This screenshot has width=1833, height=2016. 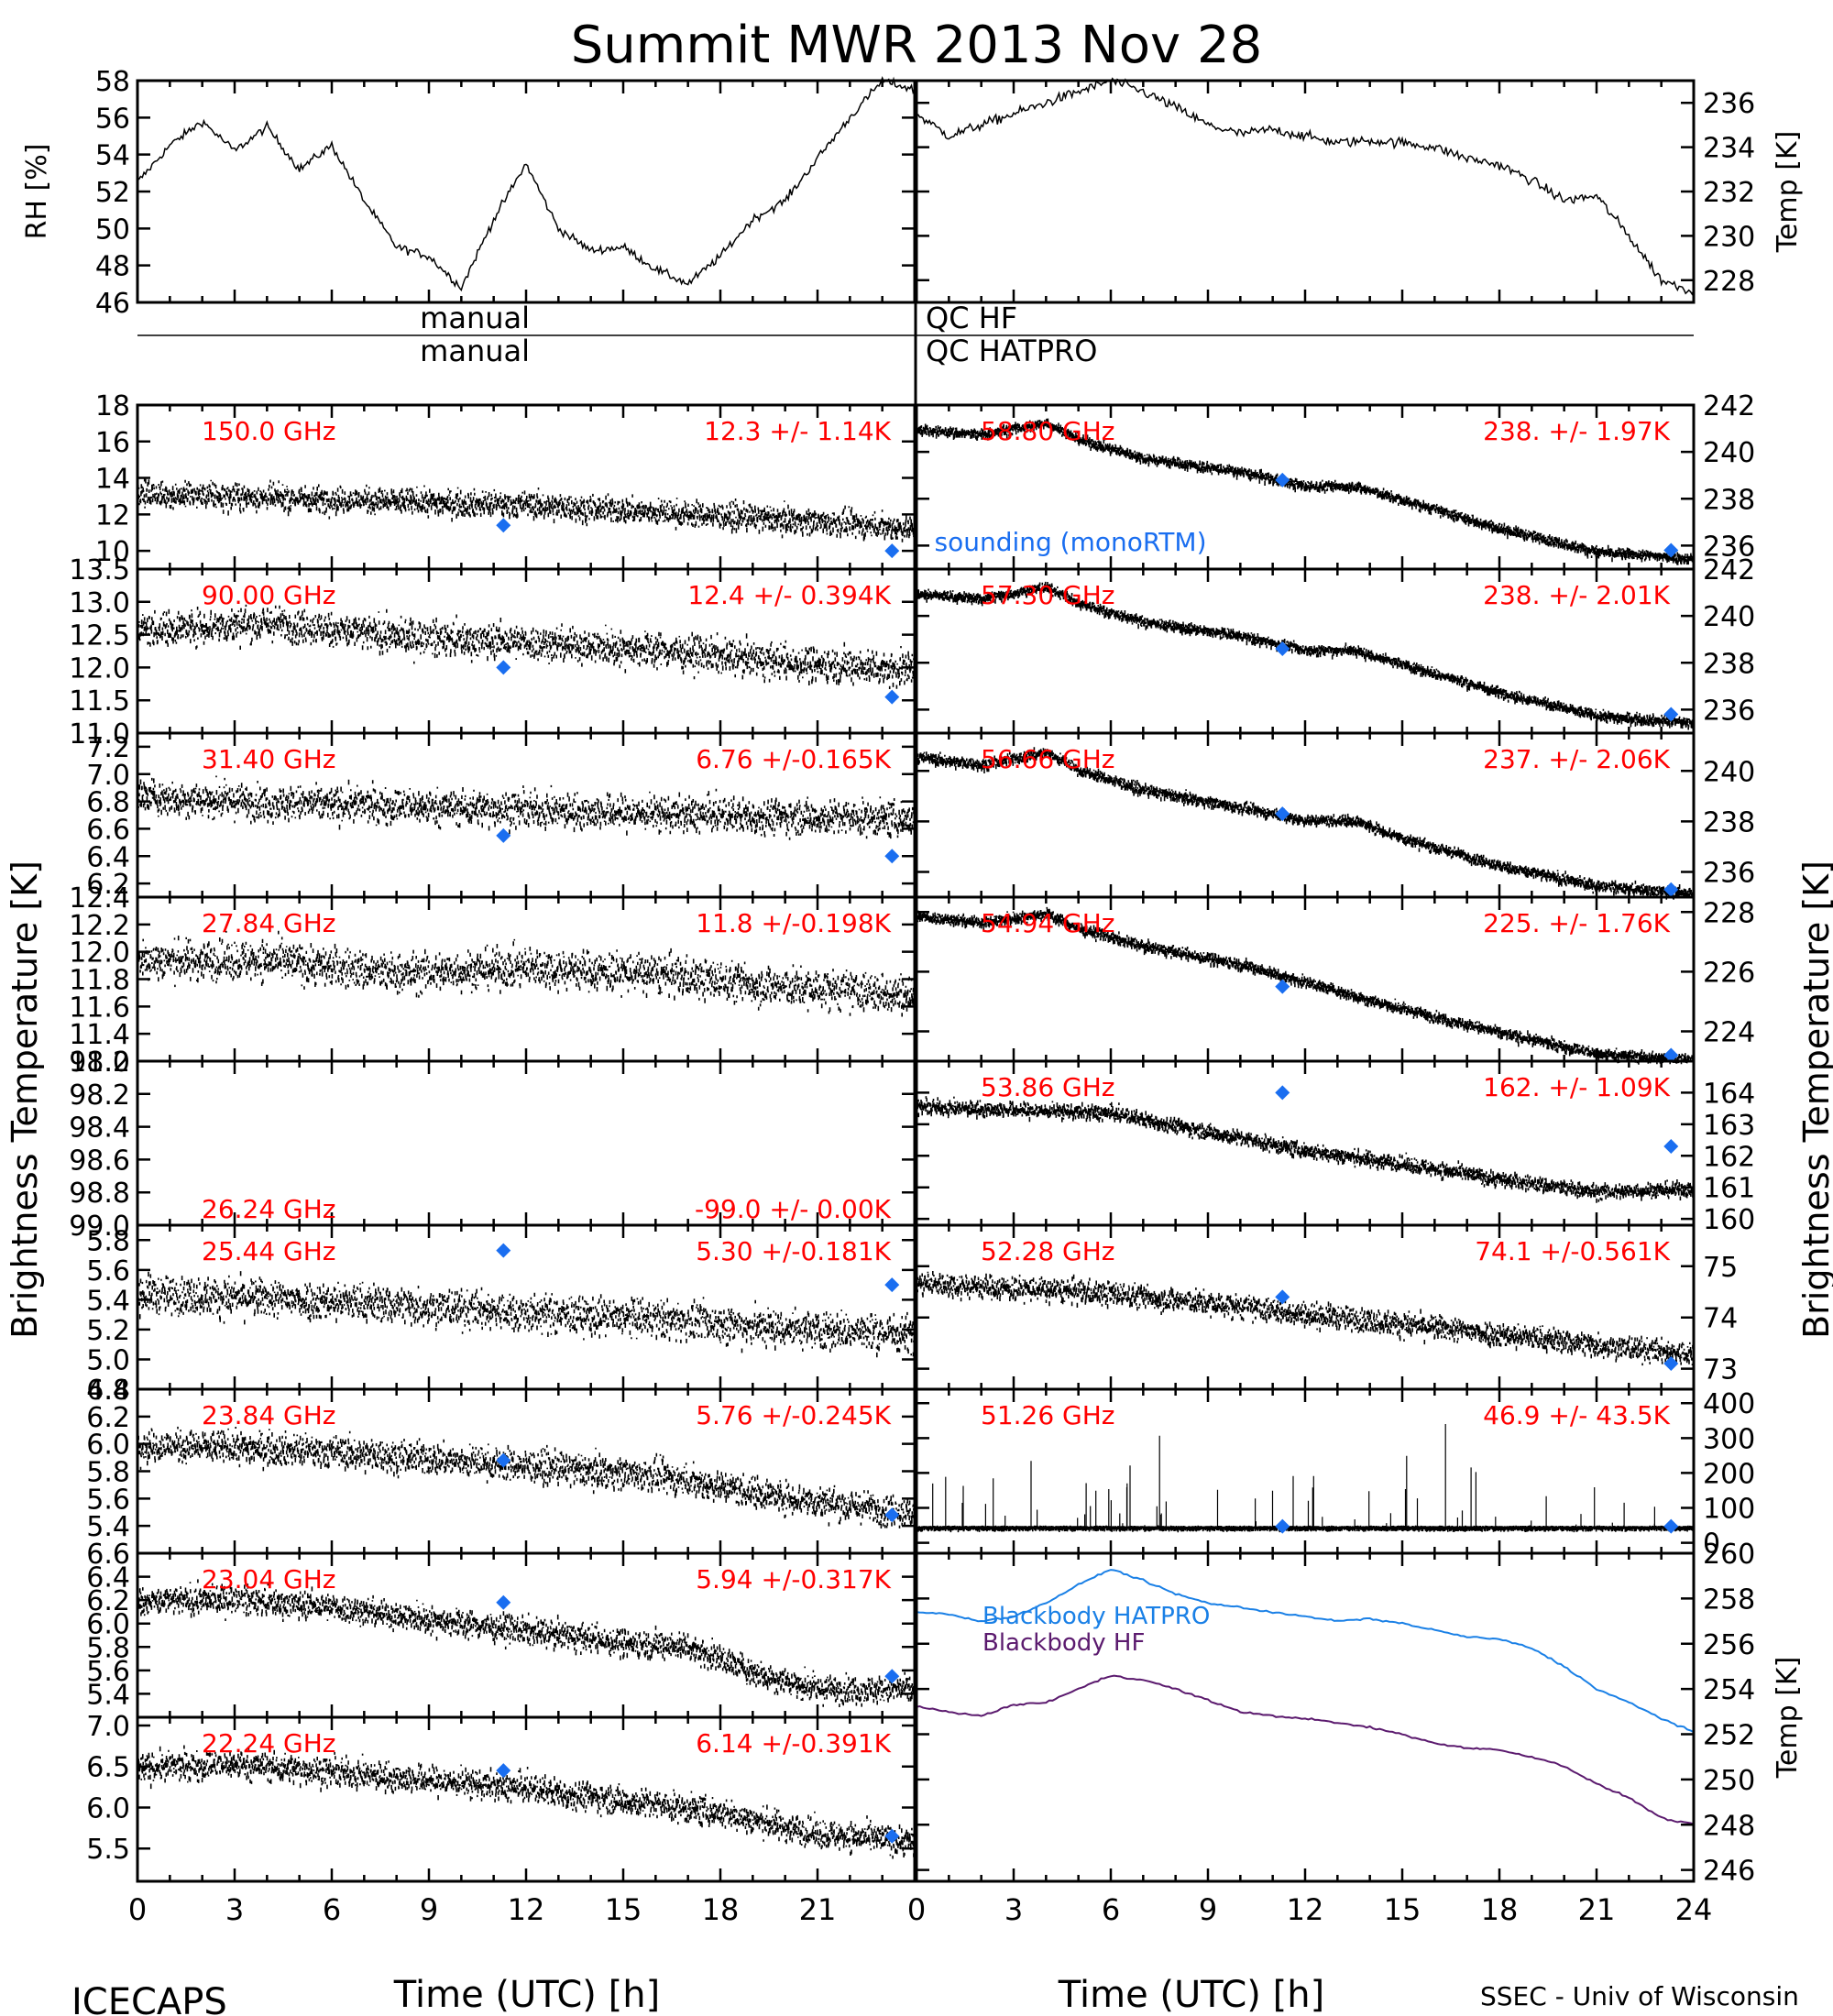 I want to click on x-tick-label-right: 18, so click(x=1500, y=1909).